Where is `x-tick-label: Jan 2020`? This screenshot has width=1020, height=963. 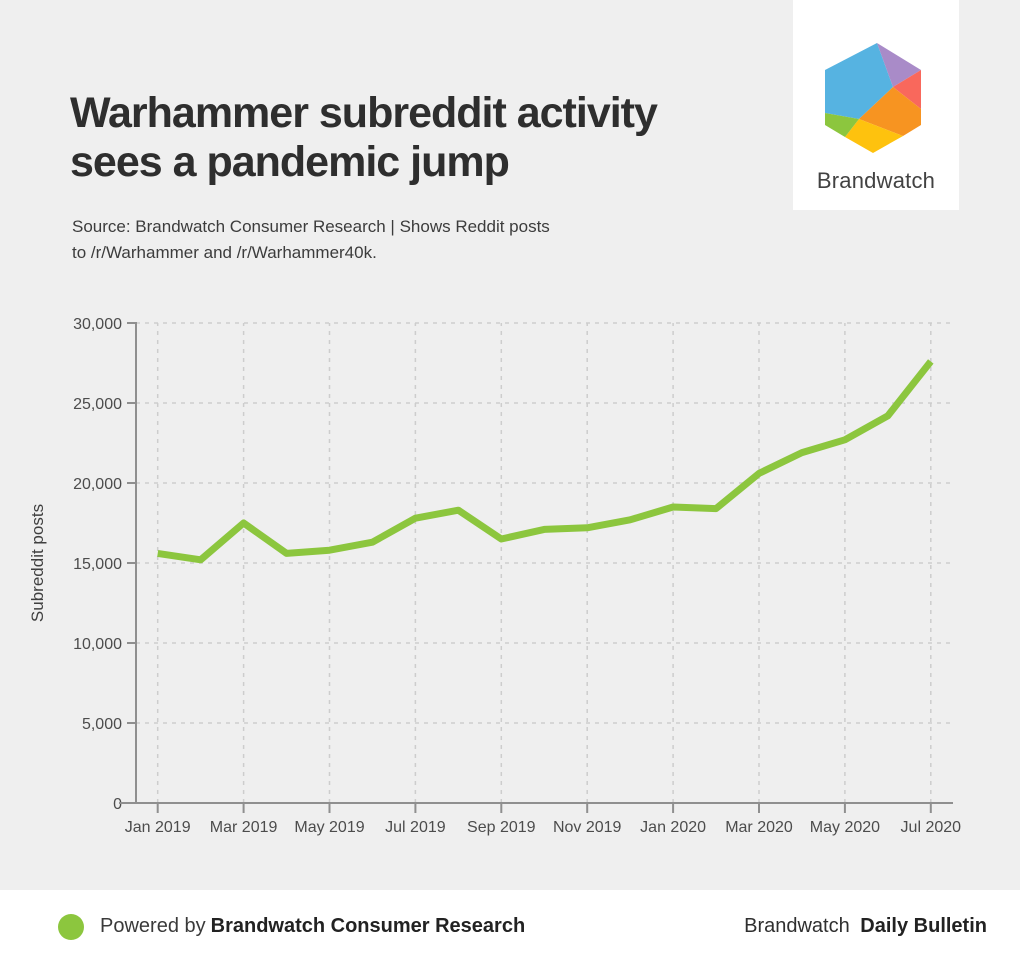 x-tick-label: Jan 2020 is located at coordinates (673, 827).